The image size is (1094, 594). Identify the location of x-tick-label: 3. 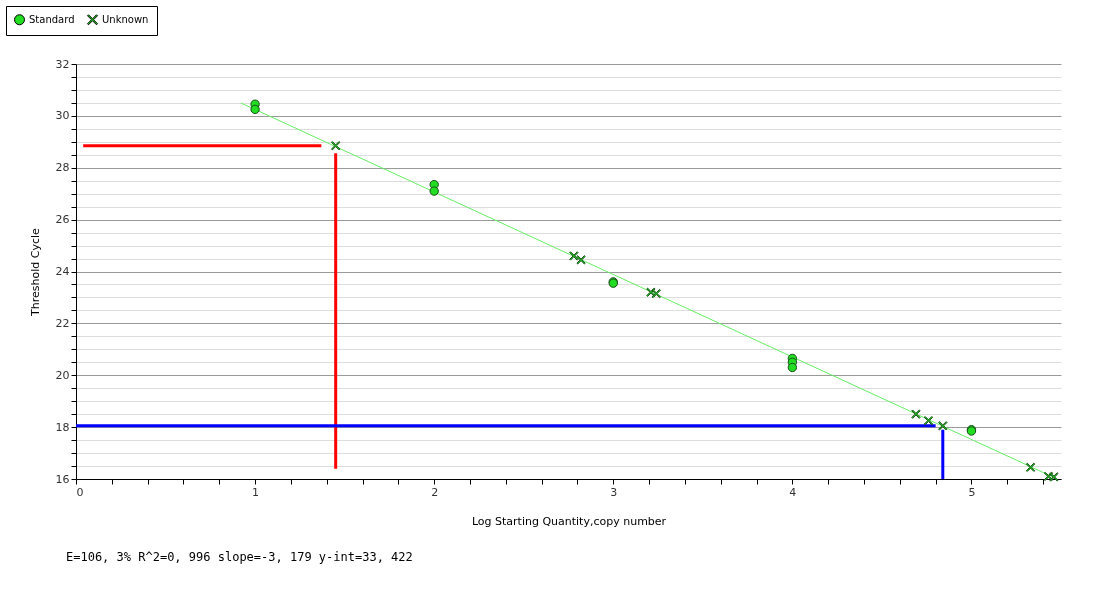
(614, 492).